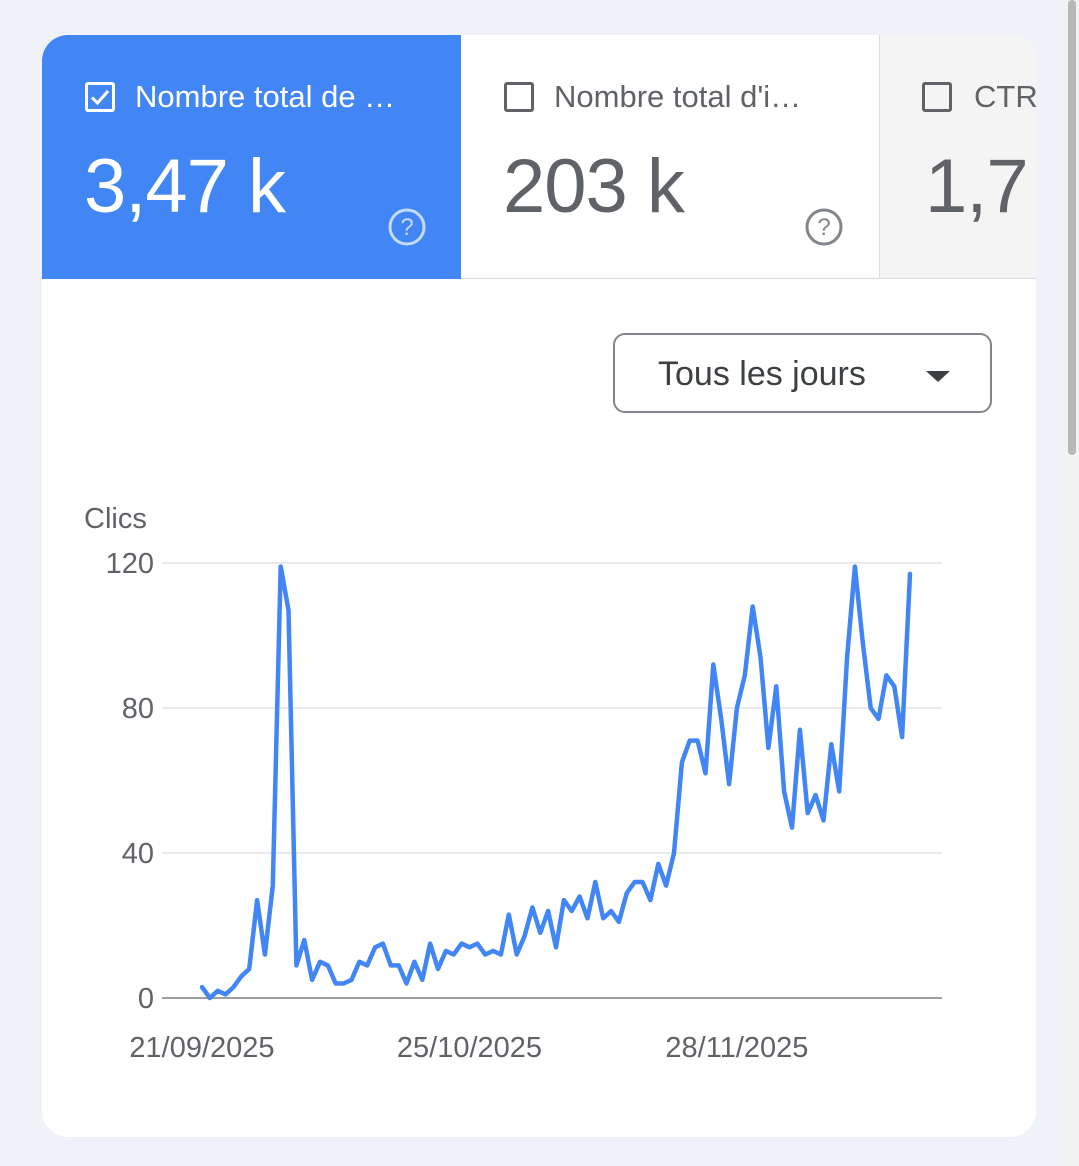  I want to click on y-tick-label: 40, so click(138, 854).